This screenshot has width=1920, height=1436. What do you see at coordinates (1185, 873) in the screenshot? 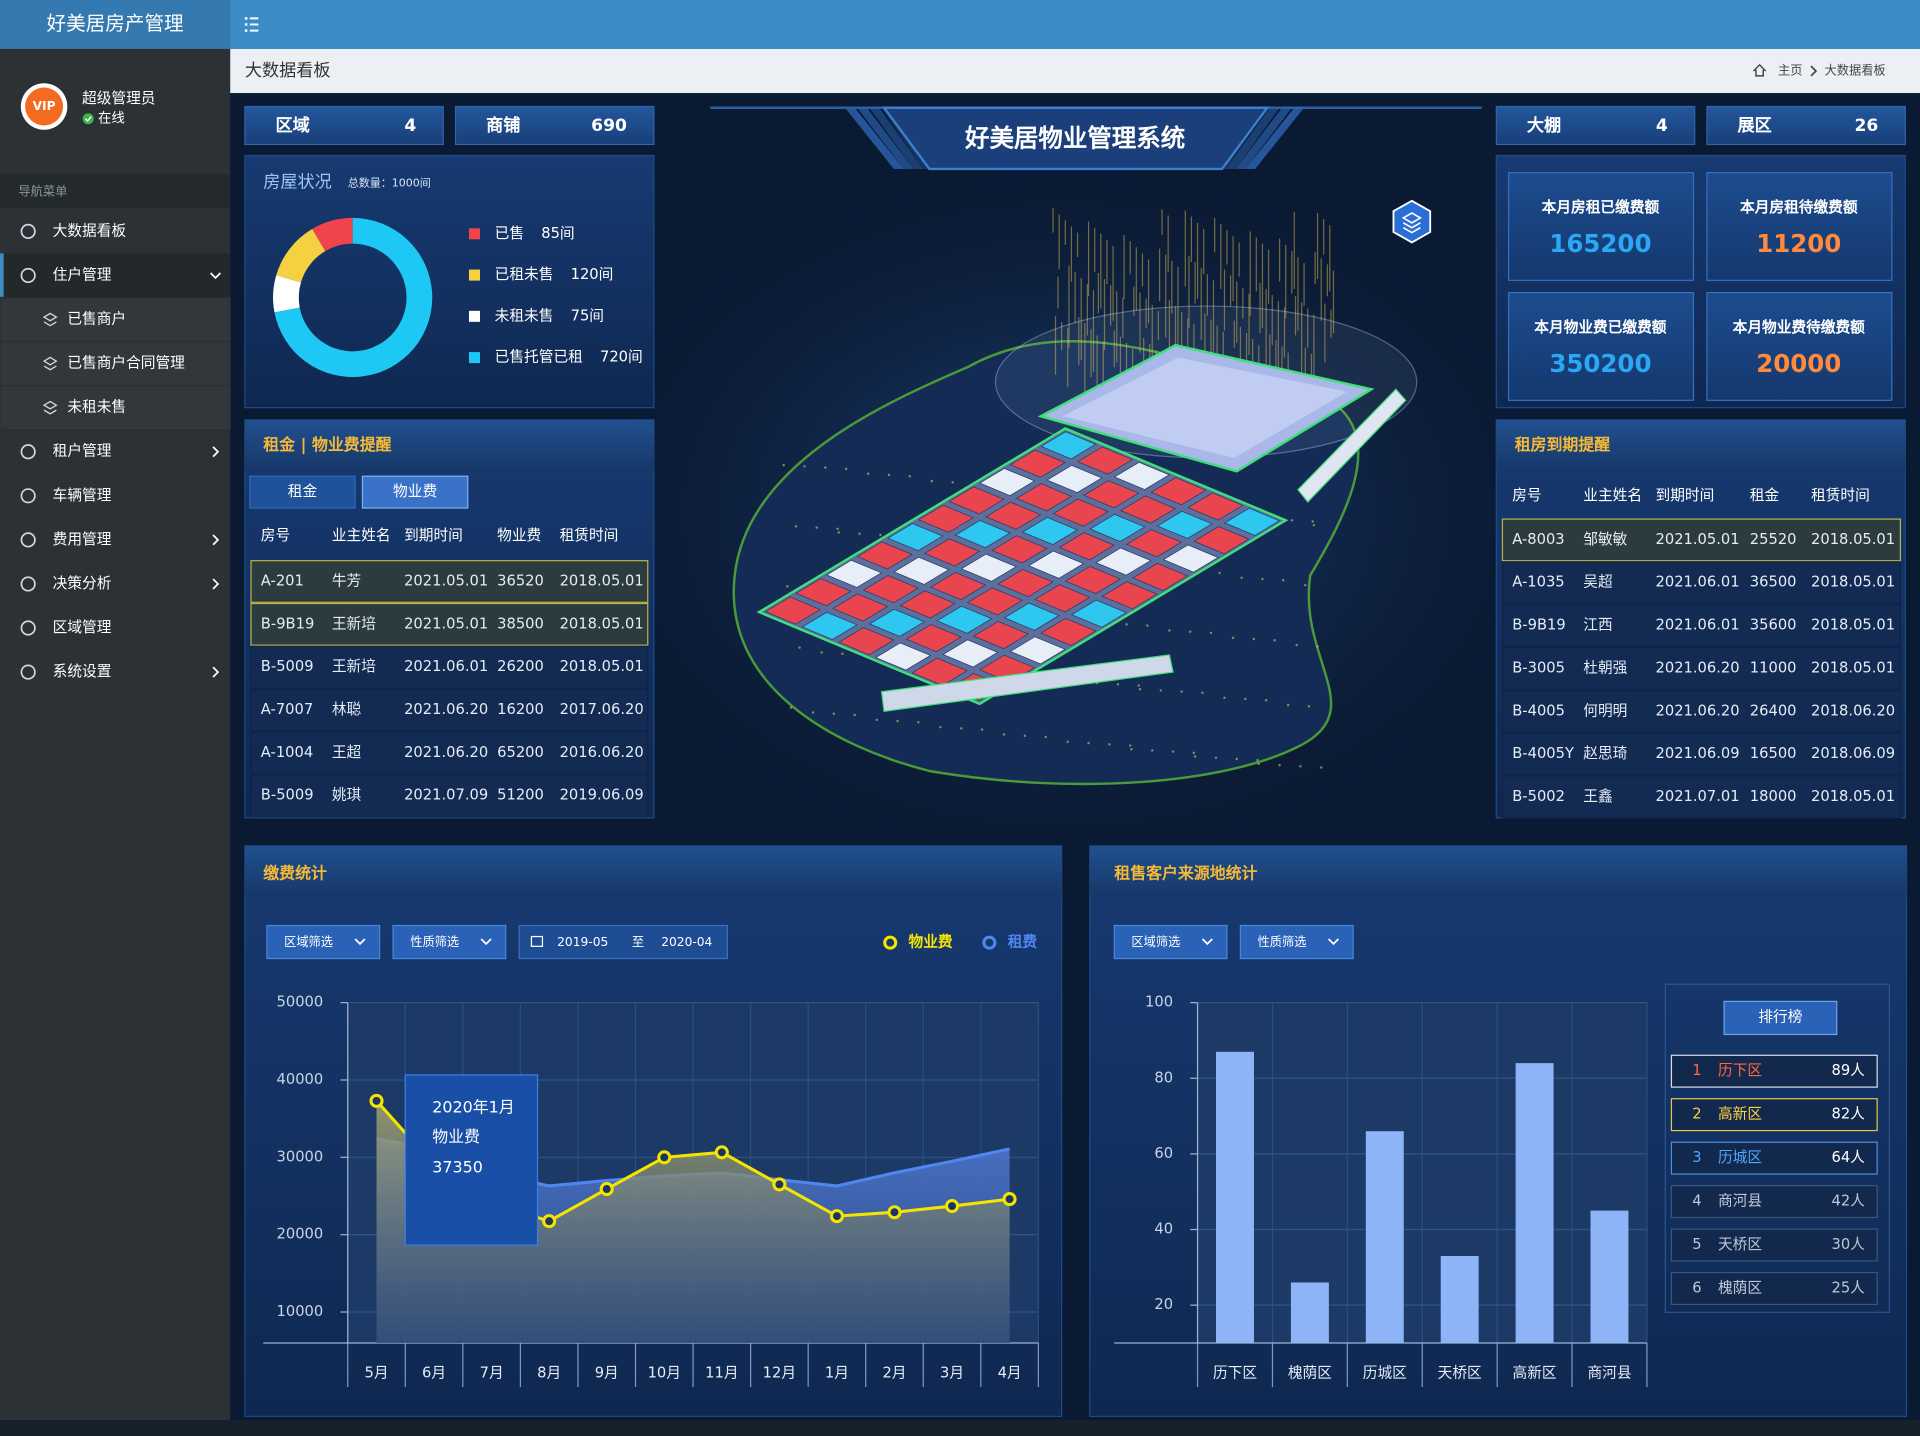
I see `chart-title: 租售客户来源地统计` at bounding box center [1185, 873].